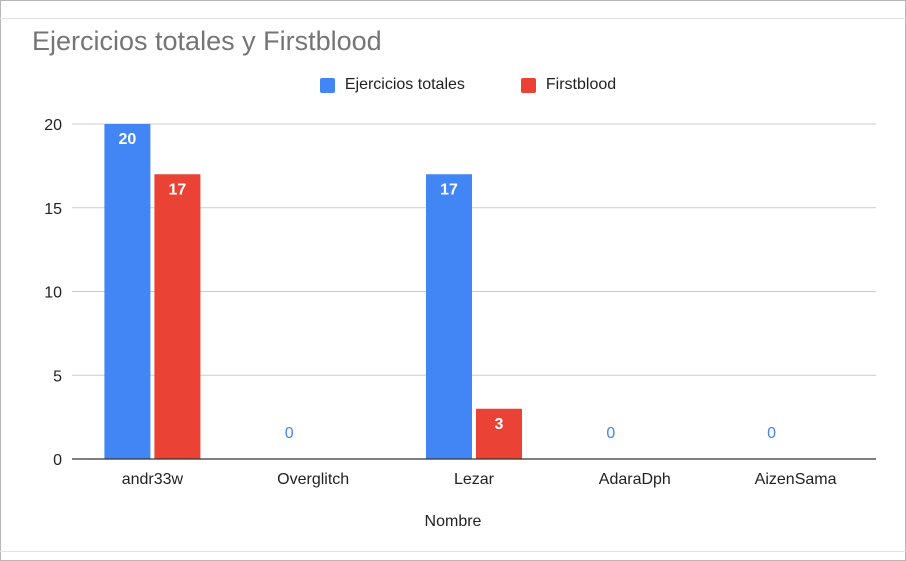 The image size is (906, 561). Describe the element at coordinates (474, 479) in the screenshot. I see `x-tick-label: Lezar` at that location.